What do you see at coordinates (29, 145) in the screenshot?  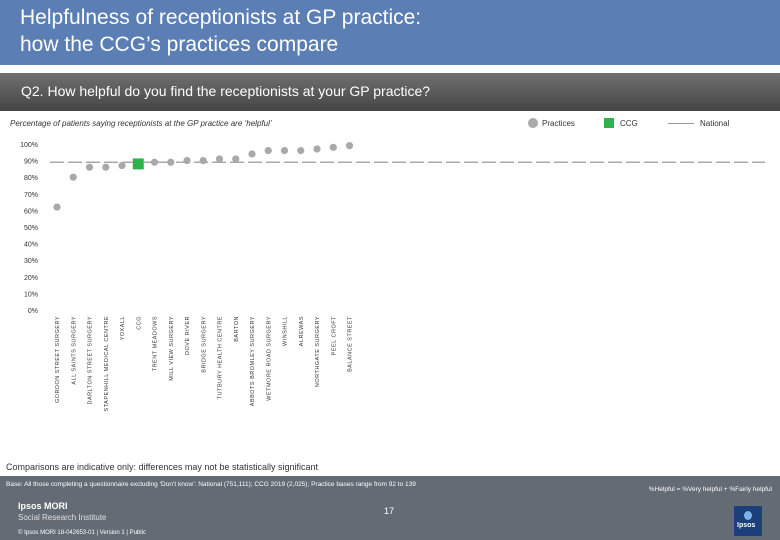 I see `y-tick-label: 100%` at bounding box center [29, 145].